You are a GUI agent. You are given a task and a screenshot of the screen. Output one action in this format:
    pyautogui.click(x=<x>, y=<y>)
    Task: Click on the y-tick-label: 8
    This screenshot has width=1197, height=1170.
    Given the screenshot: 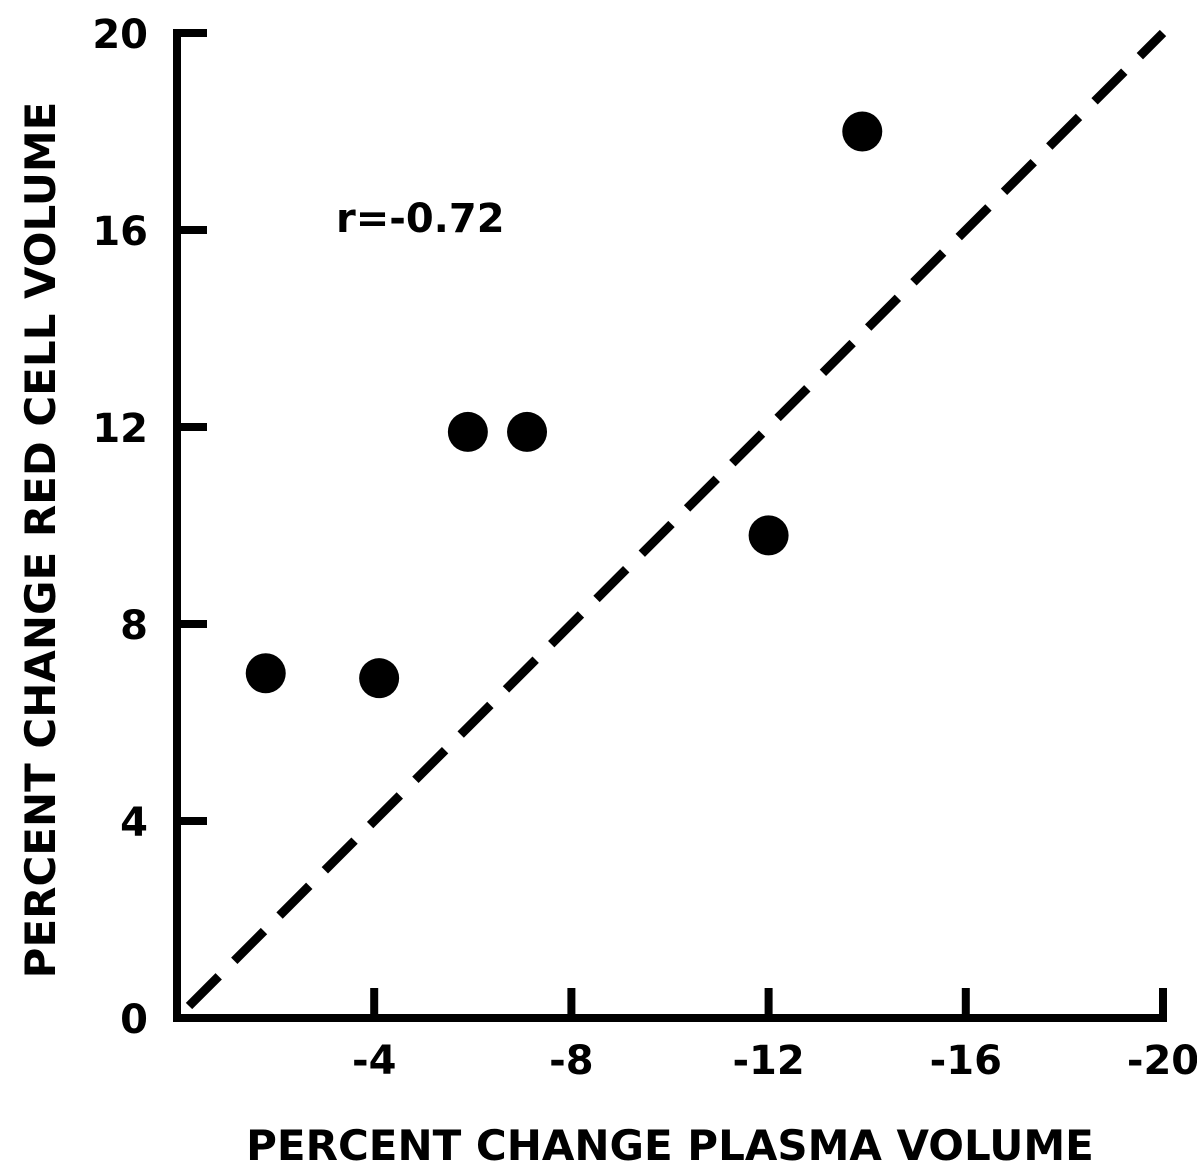 What is the action you would take?
    pyautogui.click(x=134, y=626)
    